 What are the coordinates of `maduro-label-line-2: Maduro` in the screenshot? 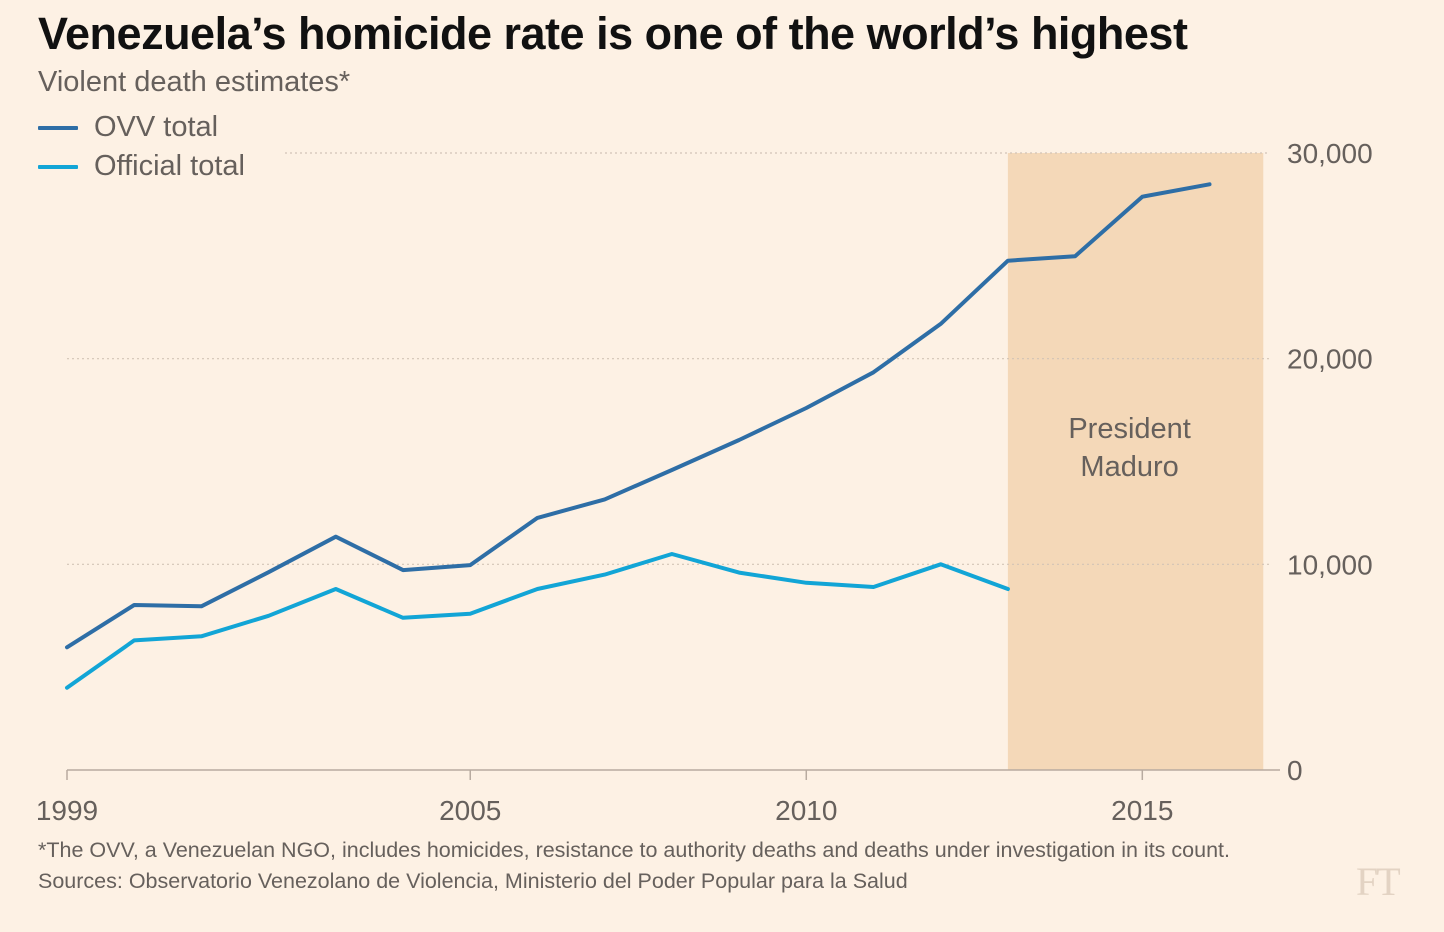 It's located at (1129, 467).